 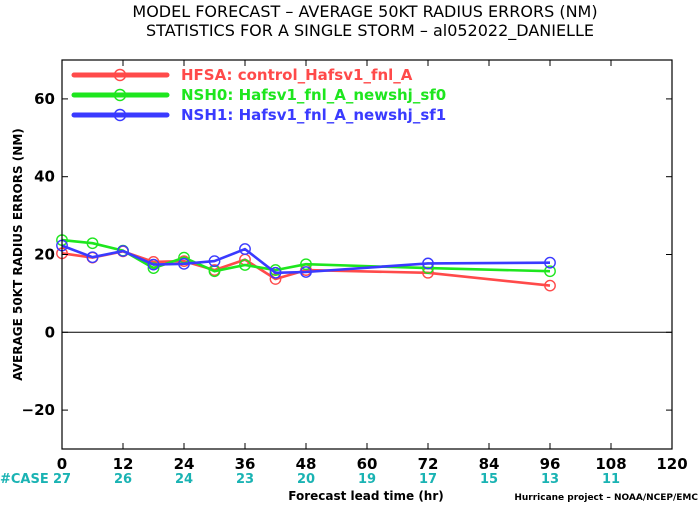 What do you see at coordinates (366, 496) in the screenshot?
I see `x-axis-label: Forecast lead time (hr)` at bounding box center [366, 496].